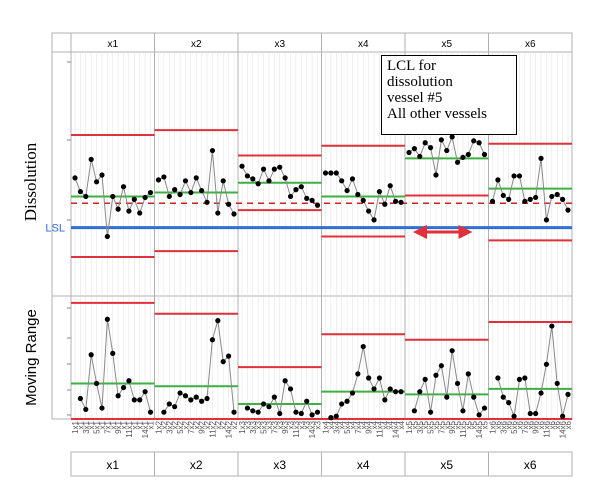  I want to click on x-tick-label: x4, so click(331, 424).